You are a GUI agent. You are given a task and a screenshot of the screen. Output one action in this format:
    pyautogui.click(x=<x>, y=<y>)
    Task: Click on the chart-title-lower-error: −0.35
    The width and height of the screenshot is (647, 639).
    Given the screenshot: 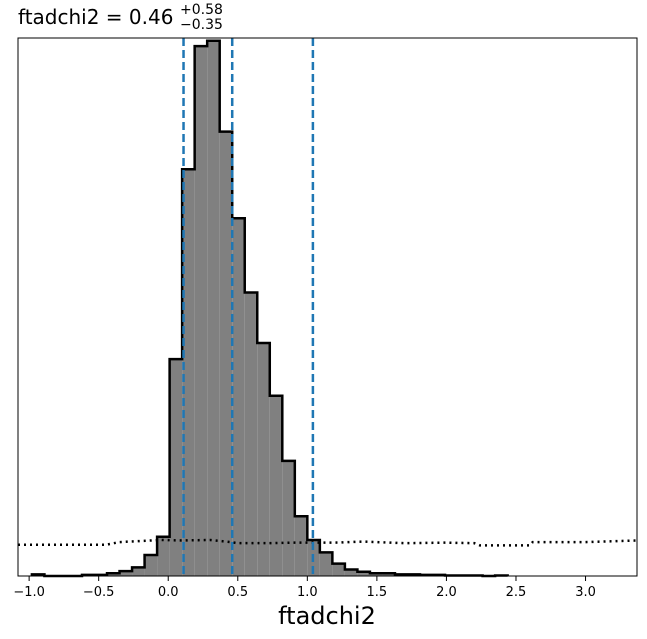 What is the action you would take?
    pyautogui.click(x=201, y=25)
    